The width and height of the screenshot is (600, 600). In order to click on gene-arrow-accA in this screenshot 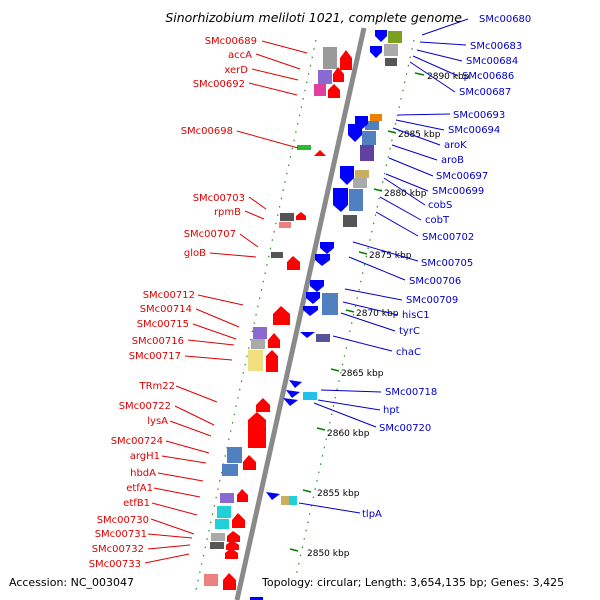, I will do `click(346, 60)`.